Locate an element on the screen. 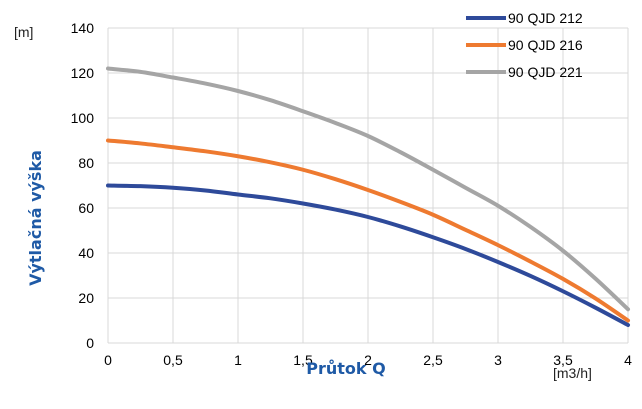  legend-label: 90 QJD 216 is located at coordinates (545, 45).